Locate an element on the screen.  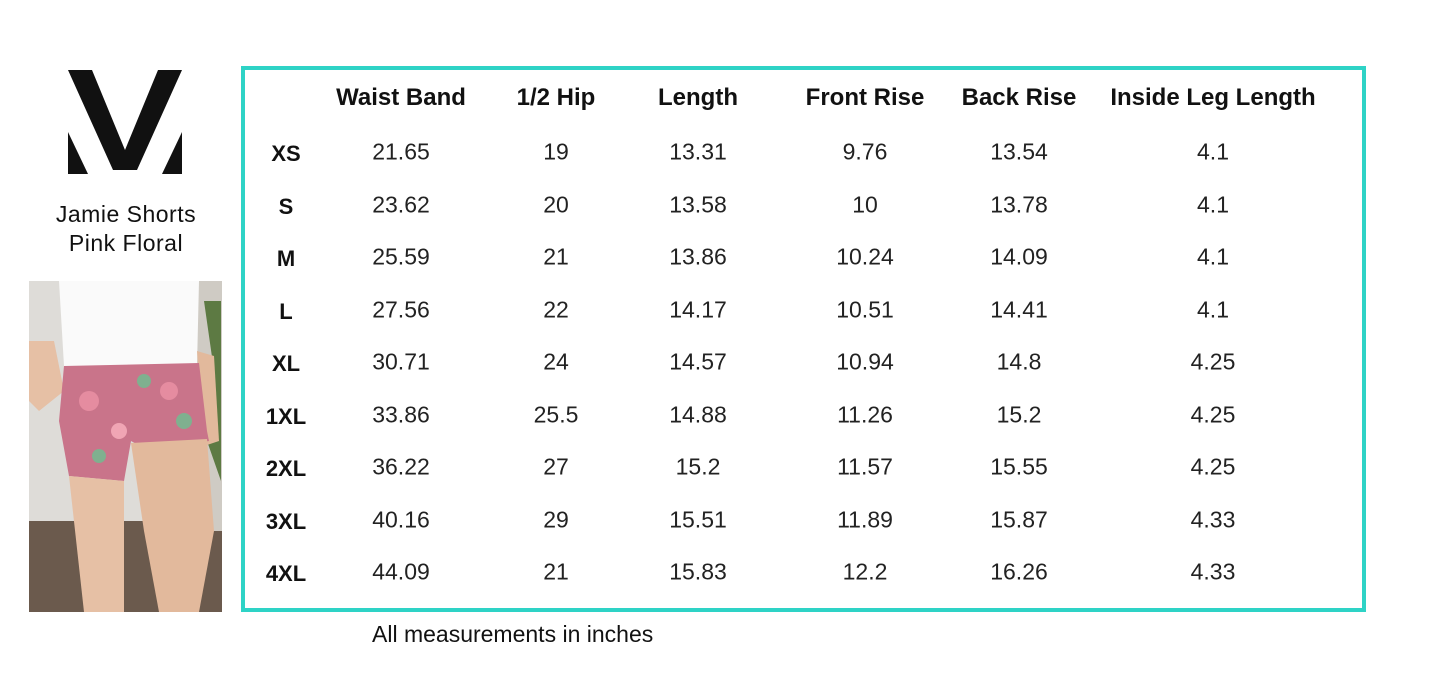
column-header: Inside Leg Length is located at coordinates (1213, 97).